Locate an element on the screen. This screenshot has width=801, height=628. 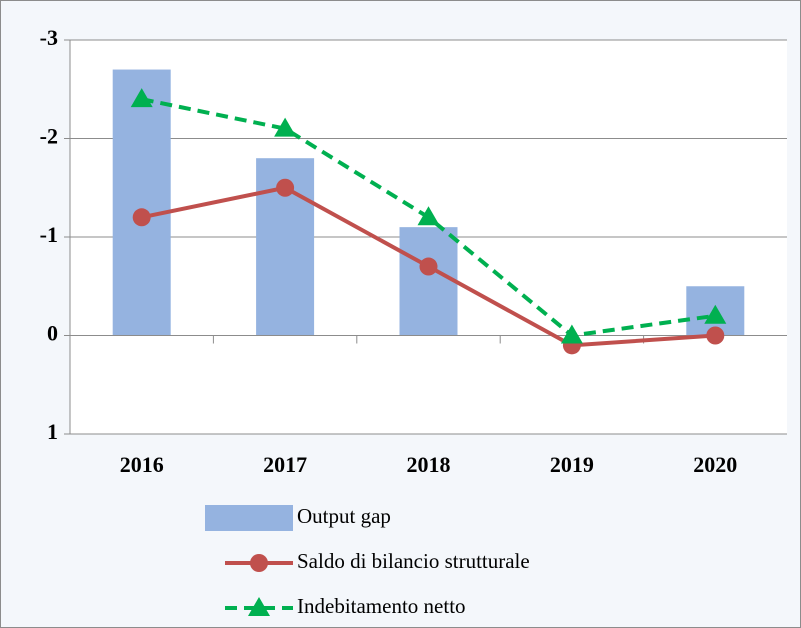
x-tick-label: 2017 is located at coordinates (285, 464).